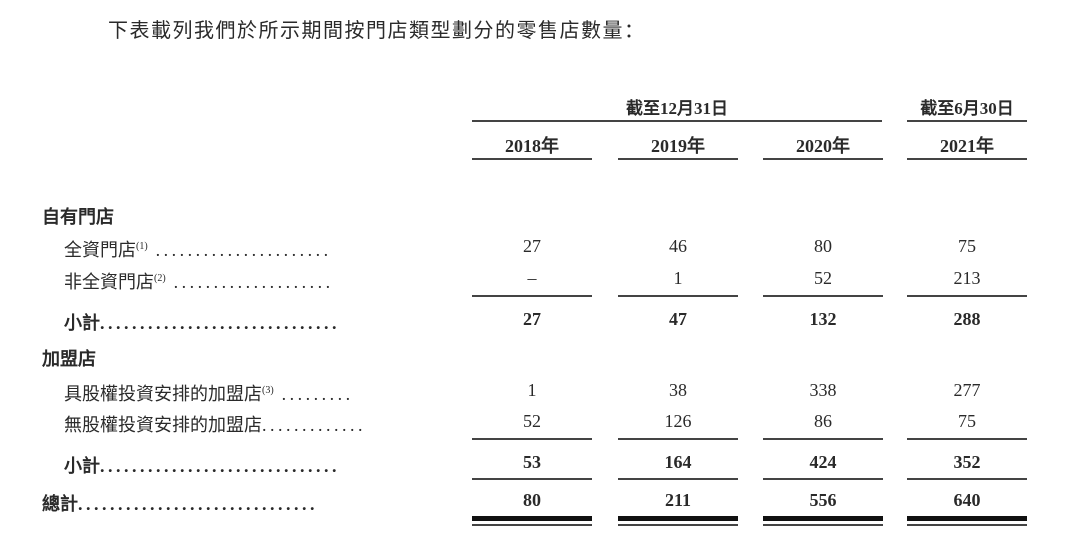 Image resolution: width=1080 pixels, height=549 pixels. I want to click on cell-value: –, so click(532, 278).